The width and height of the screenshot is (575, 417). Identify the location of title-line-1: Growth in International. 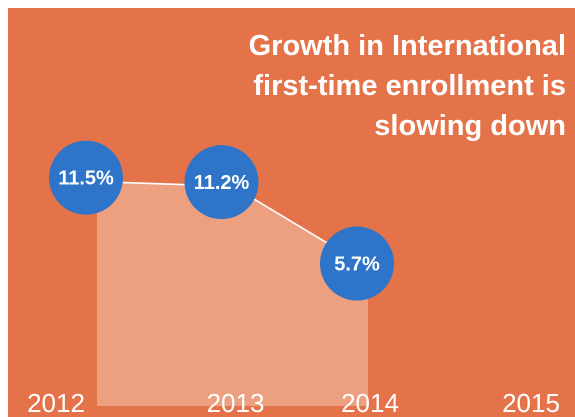
(407, 46).